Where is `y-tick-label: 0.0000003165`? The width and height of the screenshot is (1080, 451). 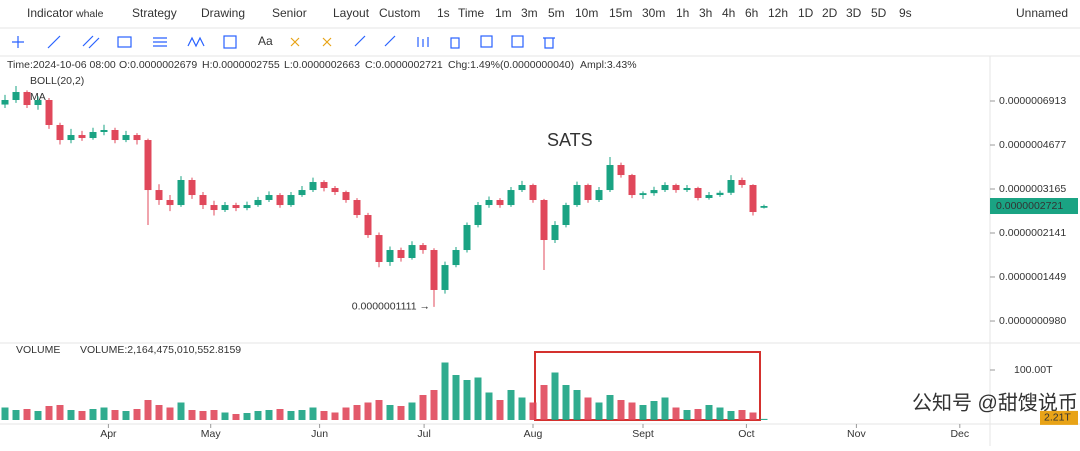 y-tick-label: 0.0000003165 is located at coordinates (1032, 189).